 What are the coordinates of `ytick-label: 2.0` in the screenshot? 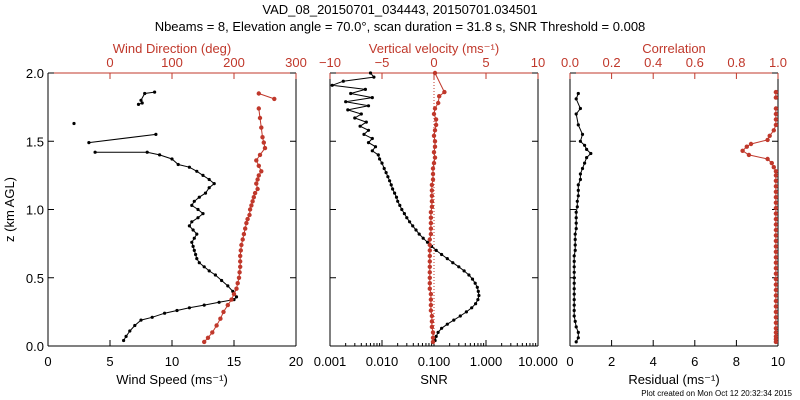 It's located at (35, 73).